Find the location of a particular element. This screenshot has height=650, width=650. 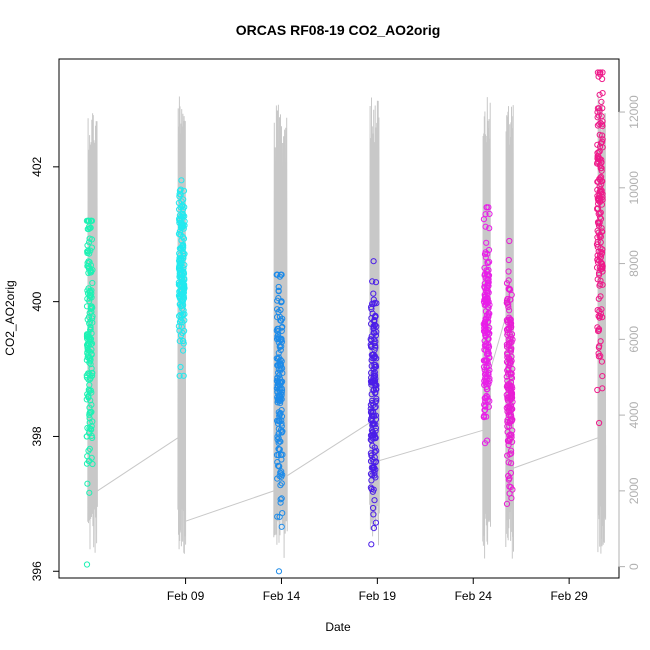

y2-tick-label: 4000 is located at coordinates (634, 414).